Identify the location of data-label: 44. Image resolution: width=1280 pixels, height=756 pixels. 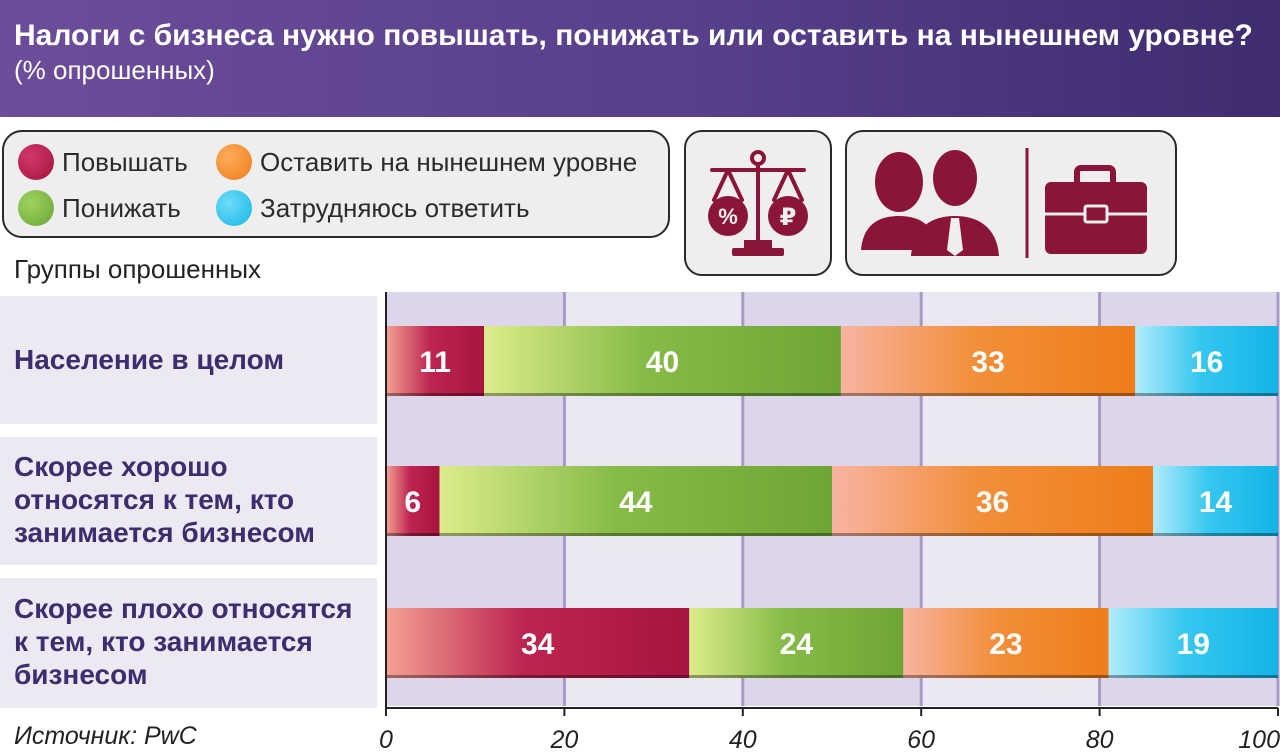
(636, 502).